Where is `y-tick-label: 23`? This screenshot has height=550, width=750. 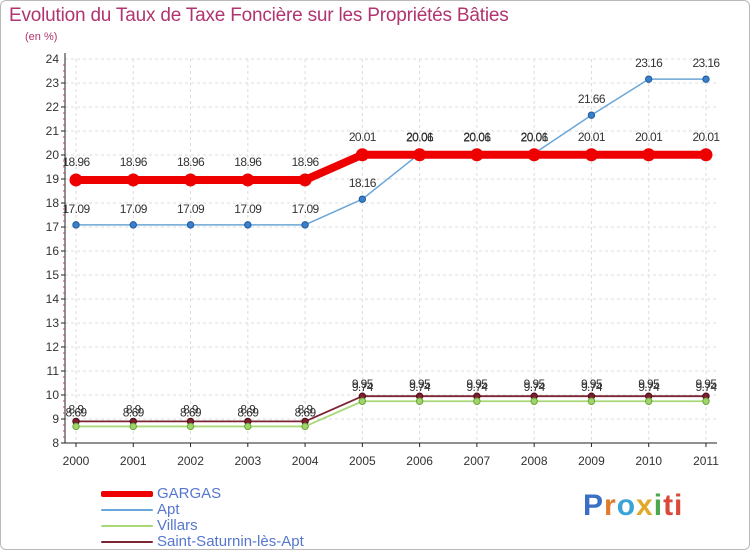 y-tick-label: 23 is located at coordinates (53, 83).